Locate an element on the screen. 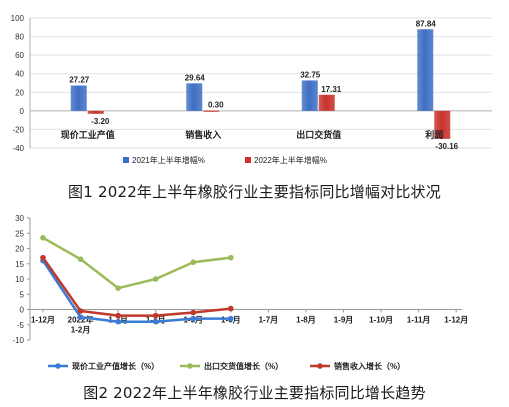 The width and height of the screenshot is (509, 407). y-tick-label: 30 is located at coordinates (19, 218).